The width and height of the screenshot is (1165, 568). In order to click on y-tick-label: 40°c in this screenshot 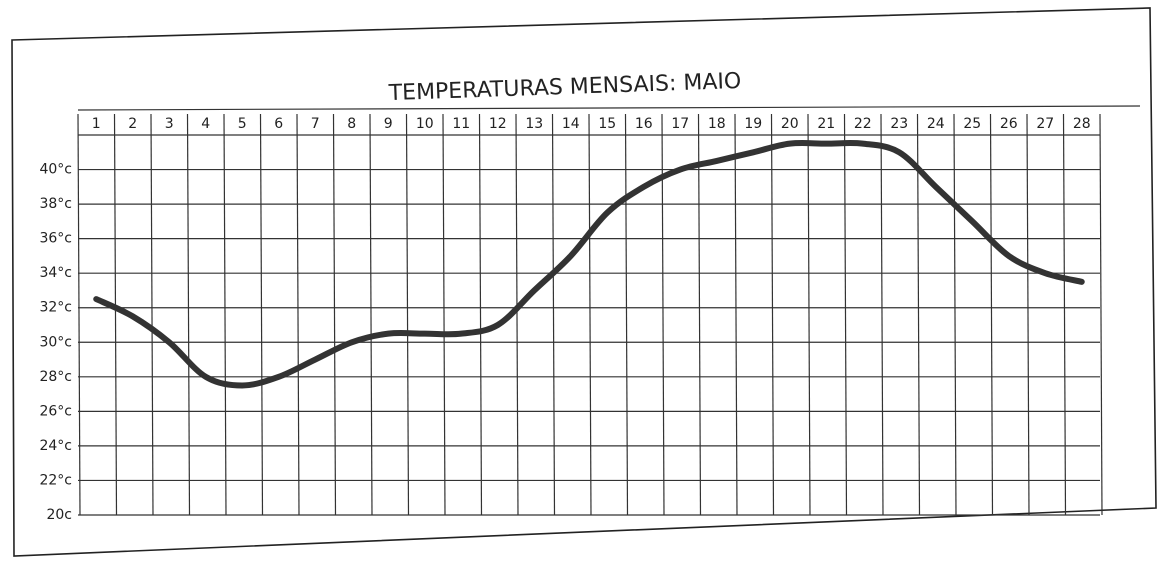, I will do `click(55, 170)`.